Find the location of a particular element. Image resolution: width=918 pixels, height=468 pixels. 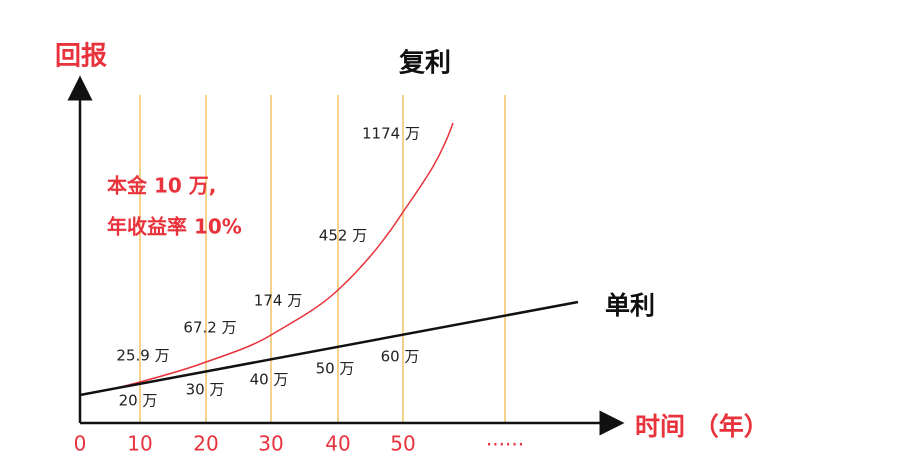

x-tick-label: 30 is located at coordinates (270, 444).